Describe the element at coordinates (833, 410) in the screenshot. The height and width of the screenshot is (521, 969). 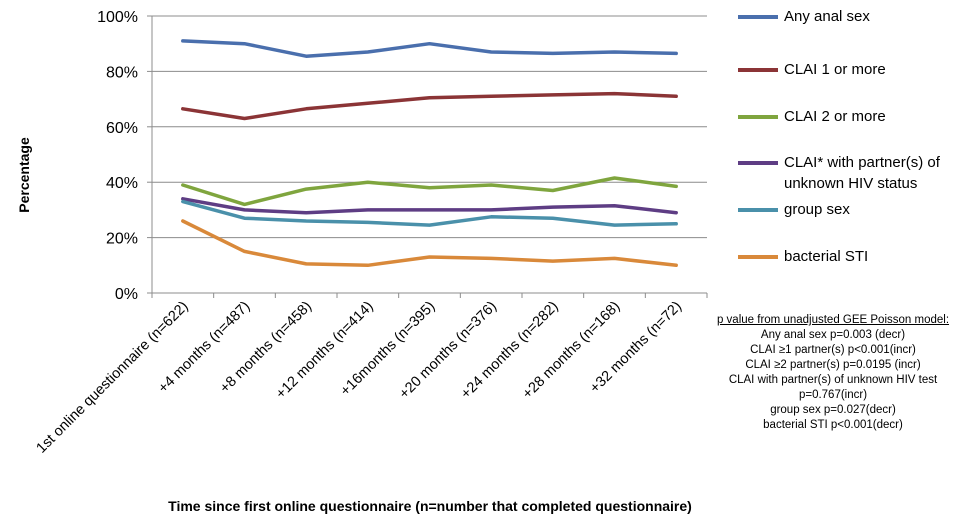
I see `p-value-line: group sex p=0.027(decr)` at that location.